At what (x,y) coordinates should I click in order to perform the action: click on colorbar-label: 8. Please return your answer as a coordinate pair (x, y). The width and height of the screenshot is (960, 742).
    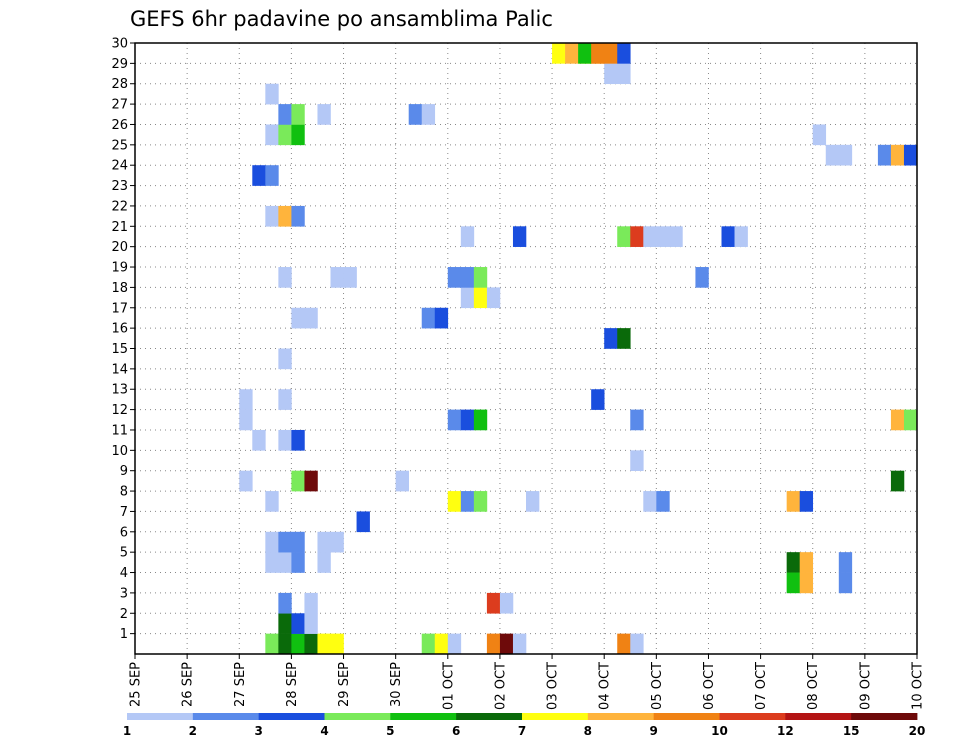
    Looking at the image, I should click on (588, 731).